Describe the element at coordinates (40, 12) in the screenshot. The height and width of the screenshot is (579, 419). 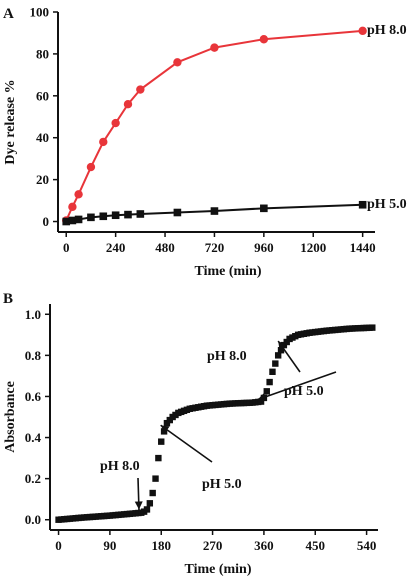
I see `y-tick-label: 100` at that location.